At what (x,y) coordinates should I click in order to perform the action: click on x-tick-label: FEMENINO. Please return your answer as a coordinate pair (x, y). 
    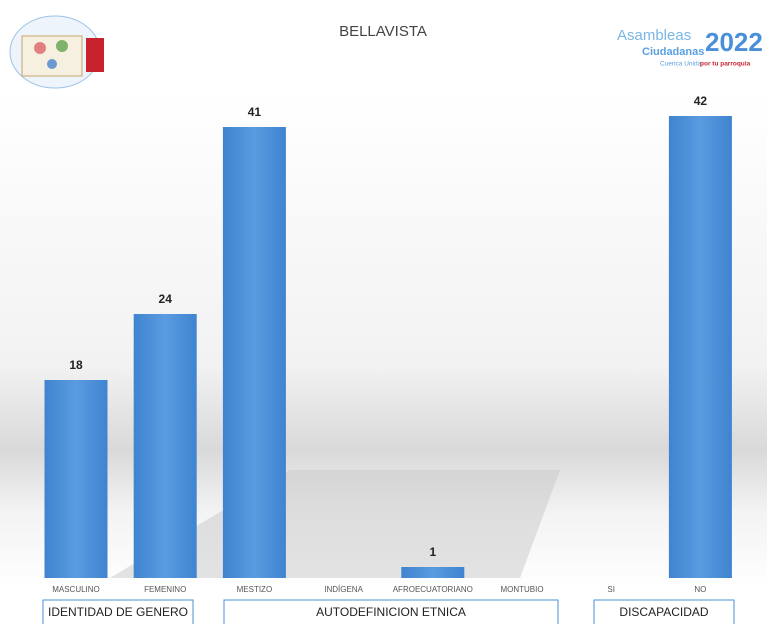
    Looking at the image, I should click on (165, 589).